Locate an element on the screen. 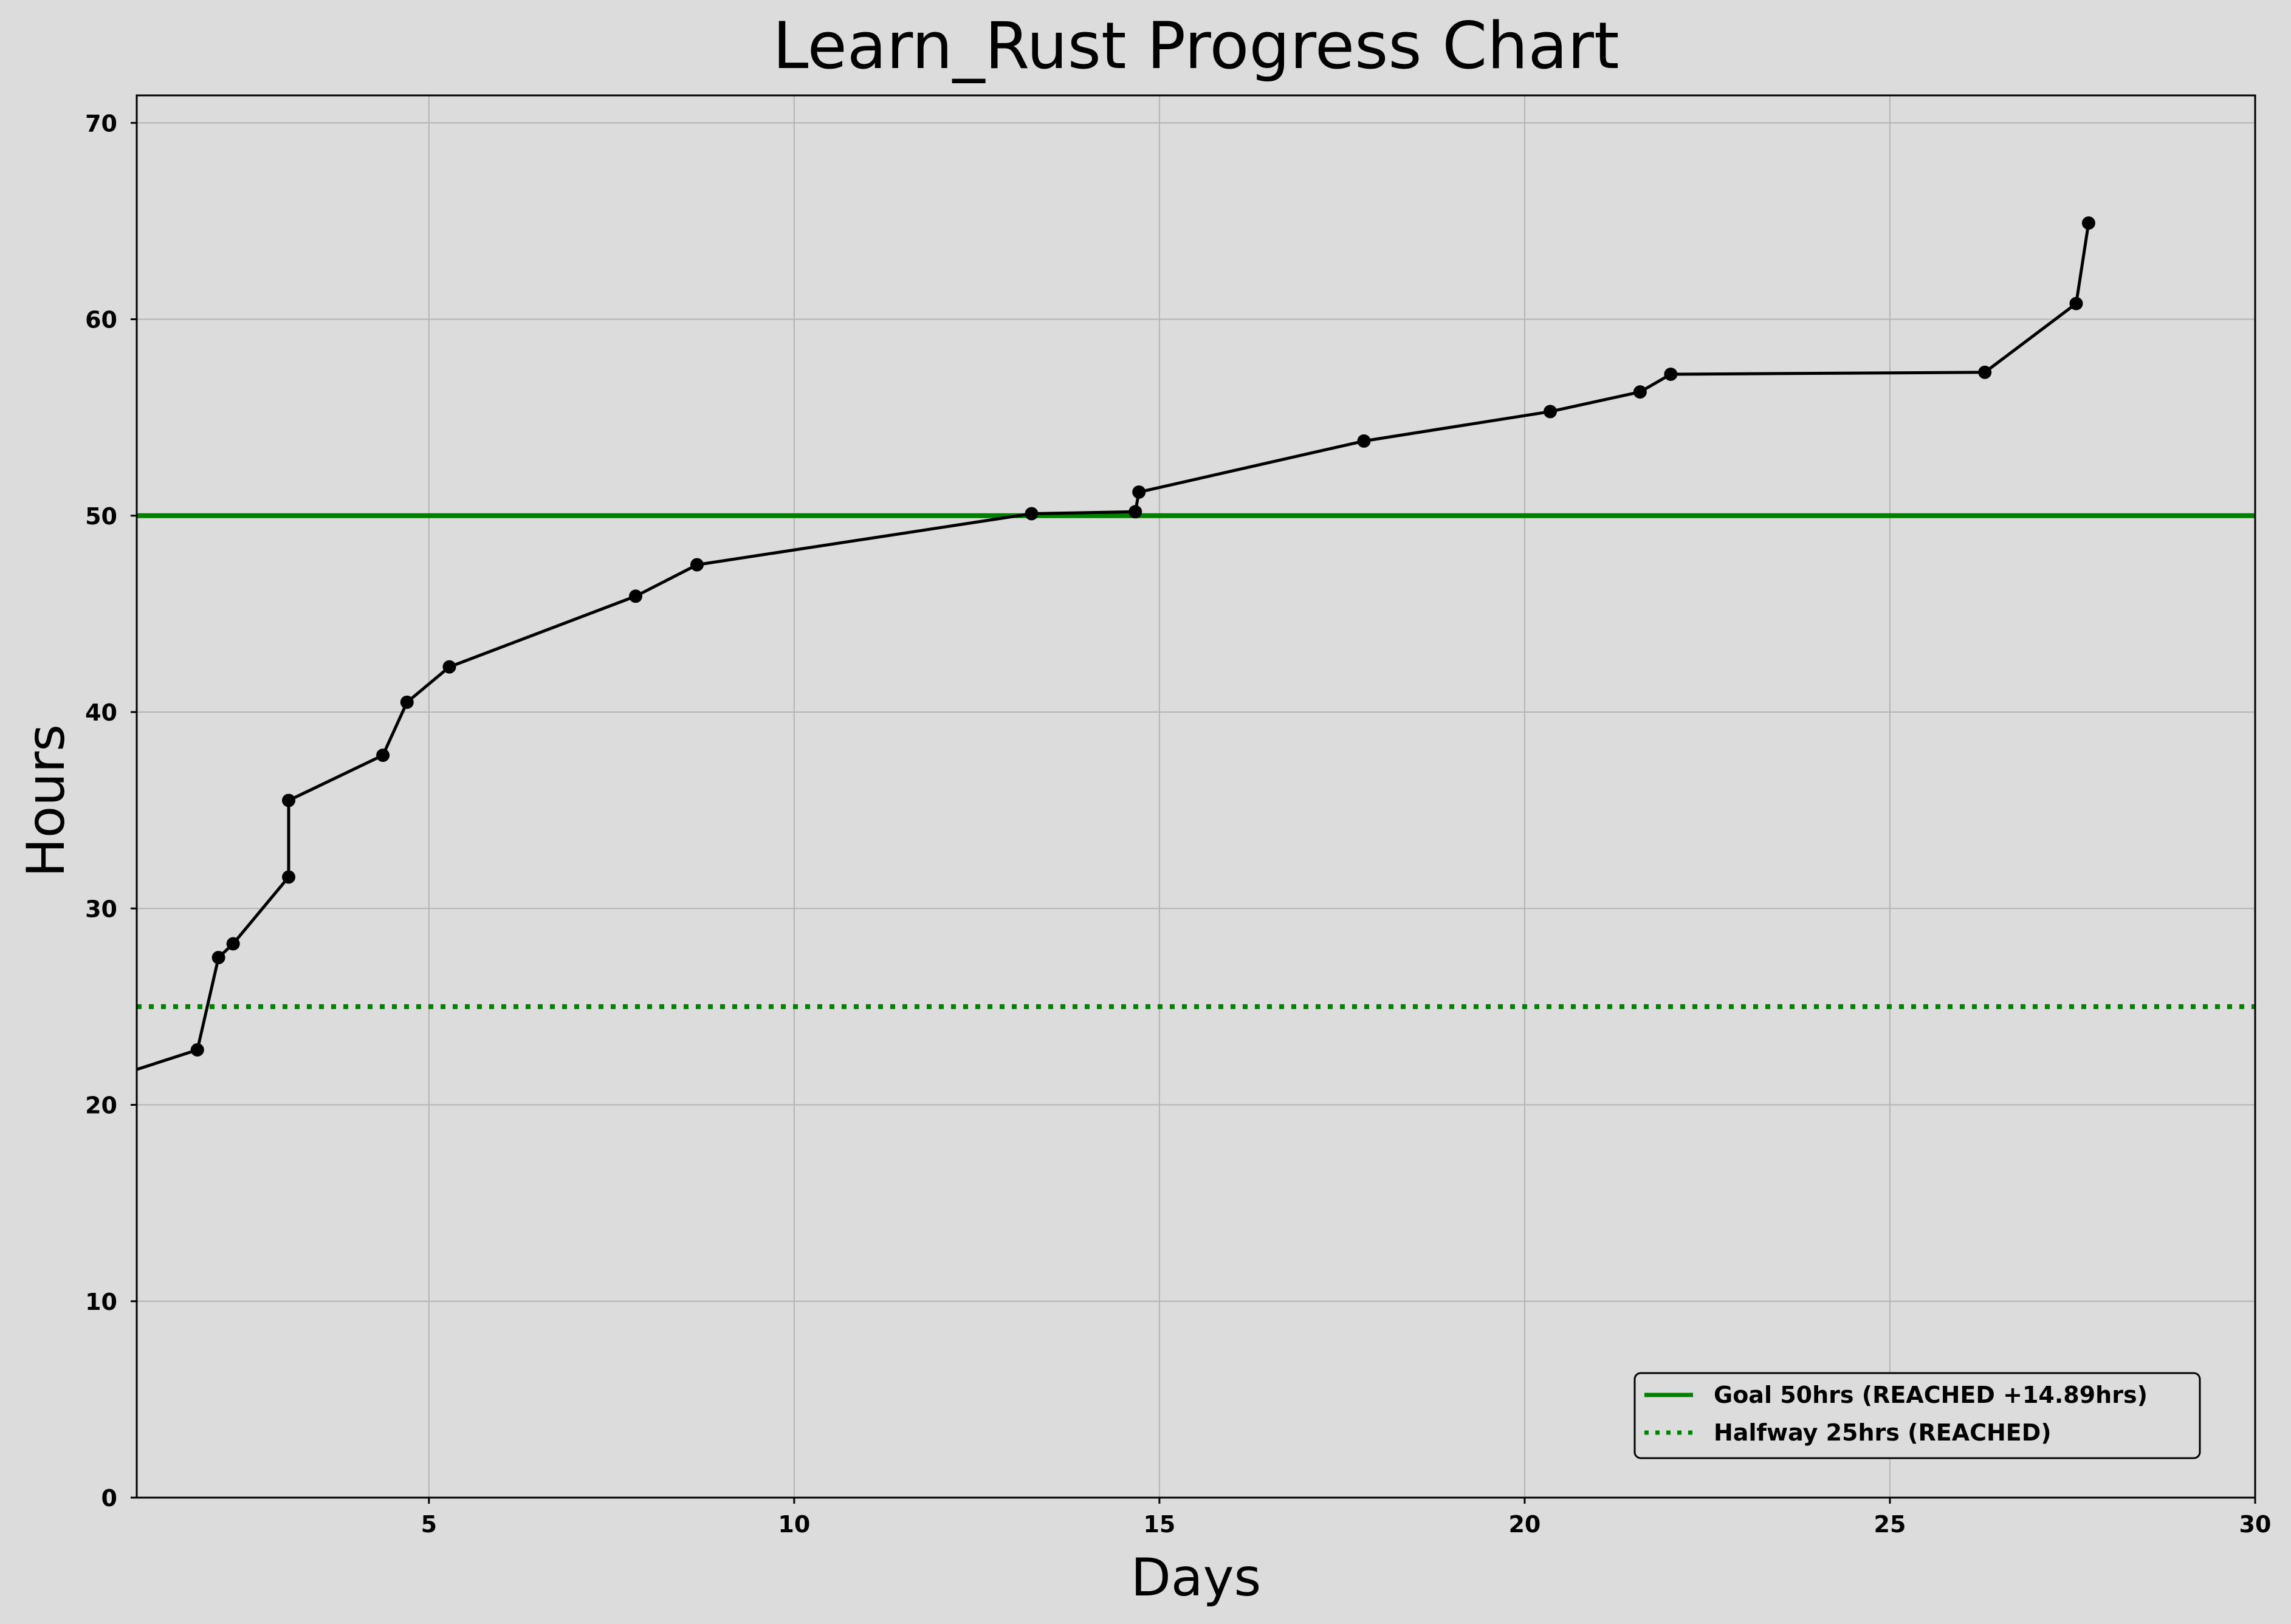 This screenshot has width=2291, height=1624. legend-halfway-label: Halfway 25hrs (REACHED) is located at coordinates (1883, 1432).